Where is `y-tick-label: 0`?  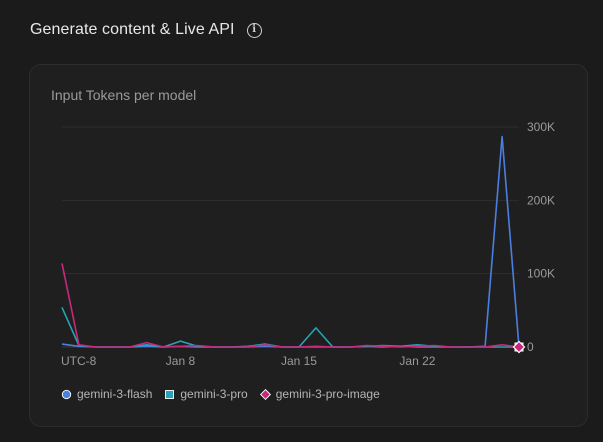
y-tick-label: 0 is located at coordinates (530, 347).